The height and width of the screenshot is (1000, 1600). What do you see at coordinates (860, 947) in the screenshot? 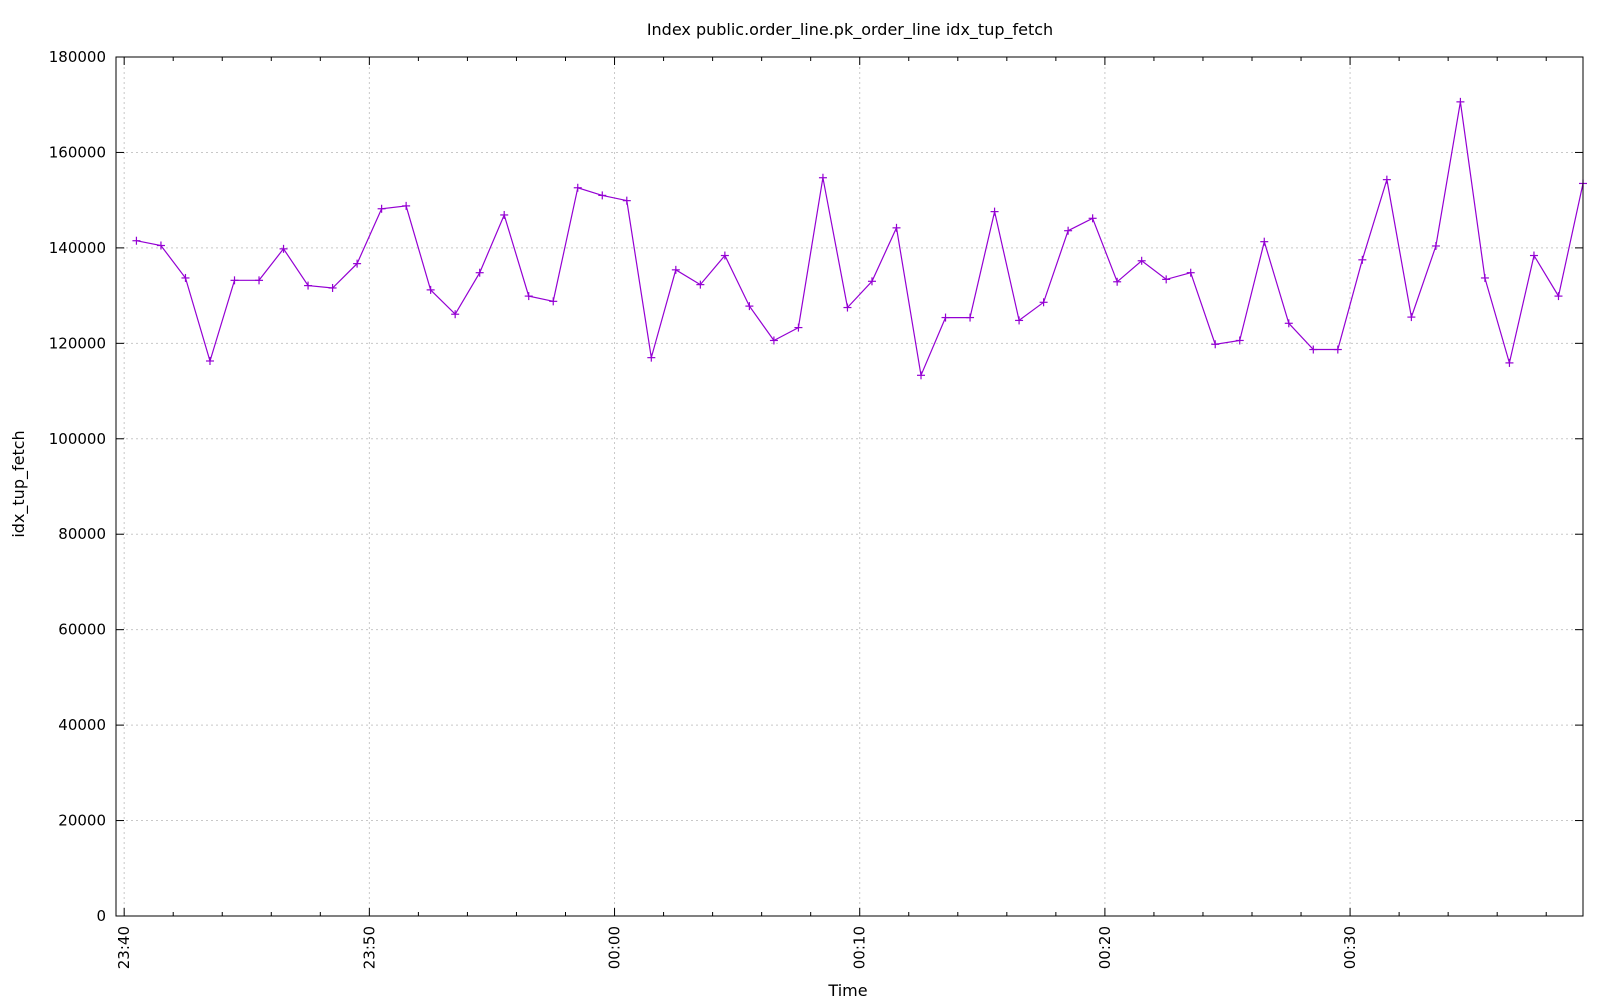
I see `x-tick-label: 00:10` at bounding box center [860, 947].